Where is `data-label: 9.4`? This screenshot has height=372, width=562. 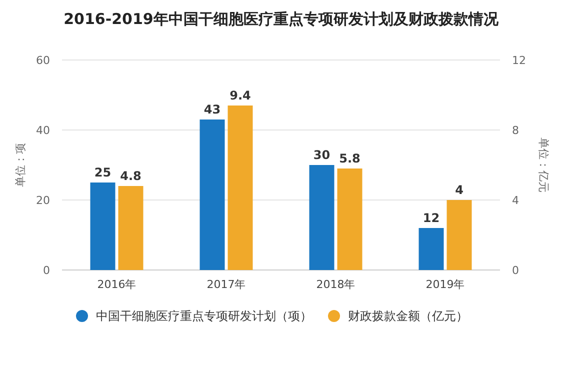
data-label: 9.4 is located at coordinates (240, 95).